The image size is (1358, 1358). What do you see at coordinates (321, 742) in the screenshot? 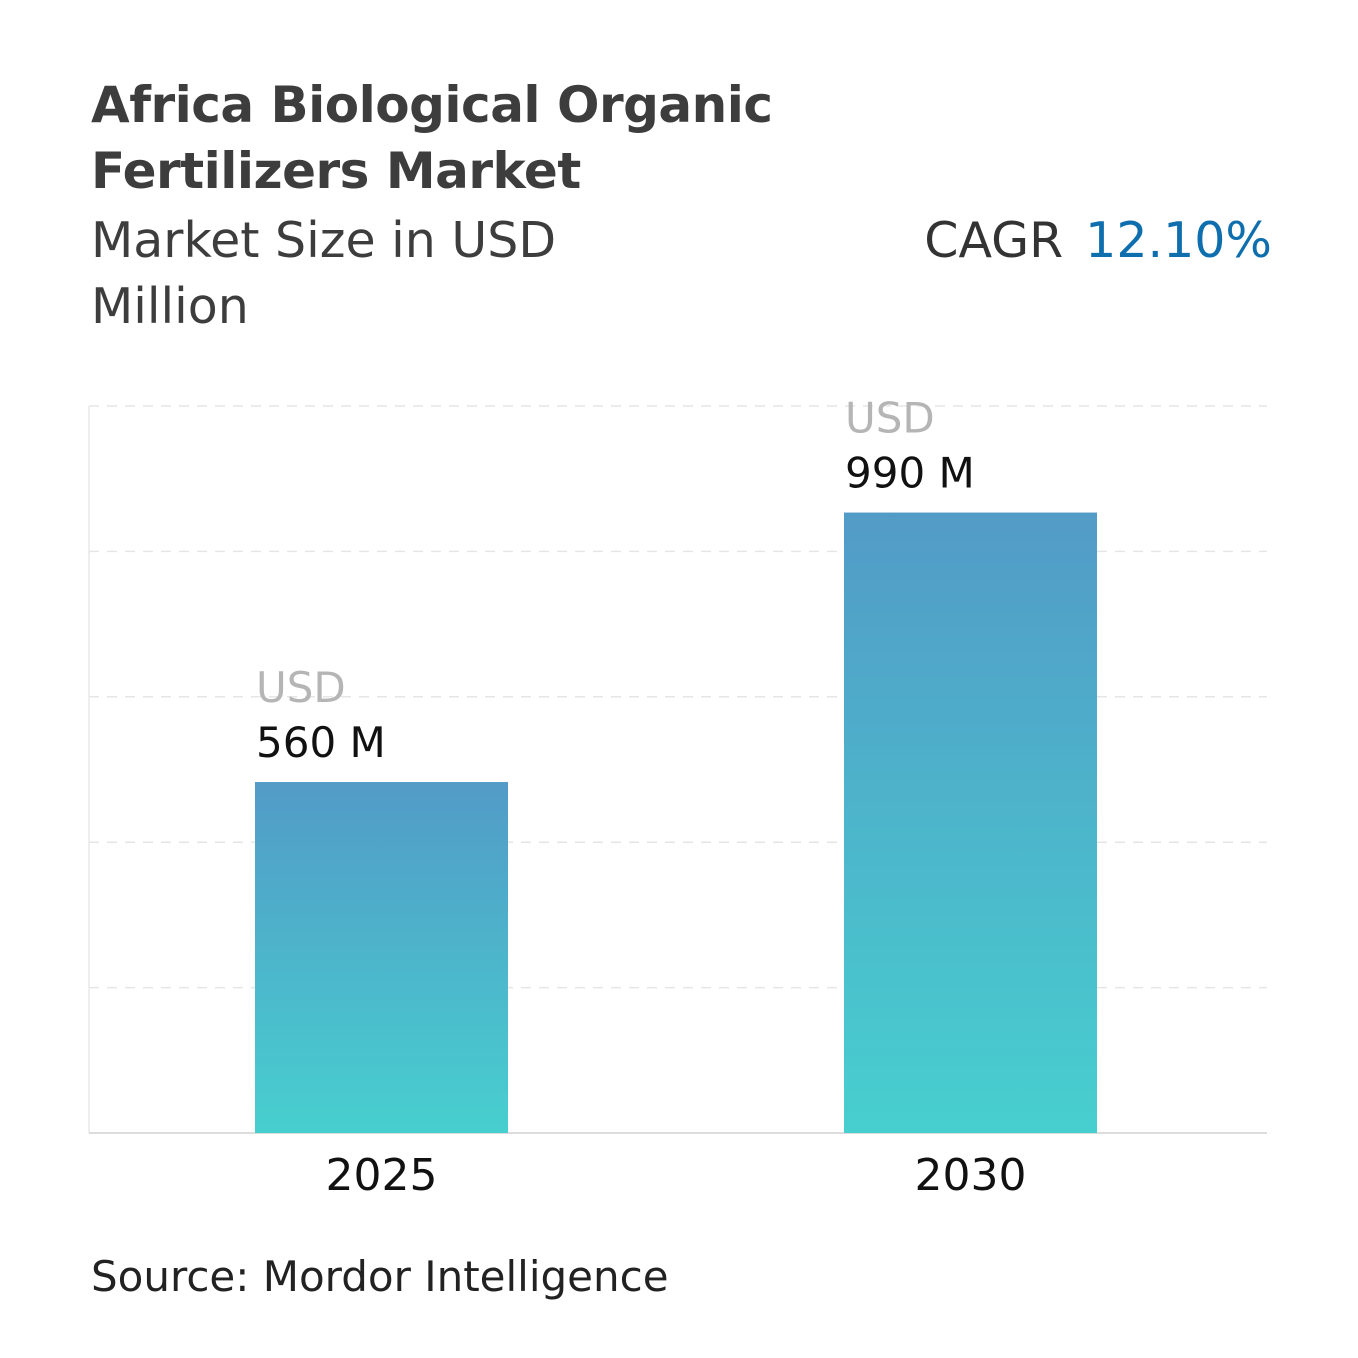
I see `value-label: 560 M` at bounding box center [321, 742].